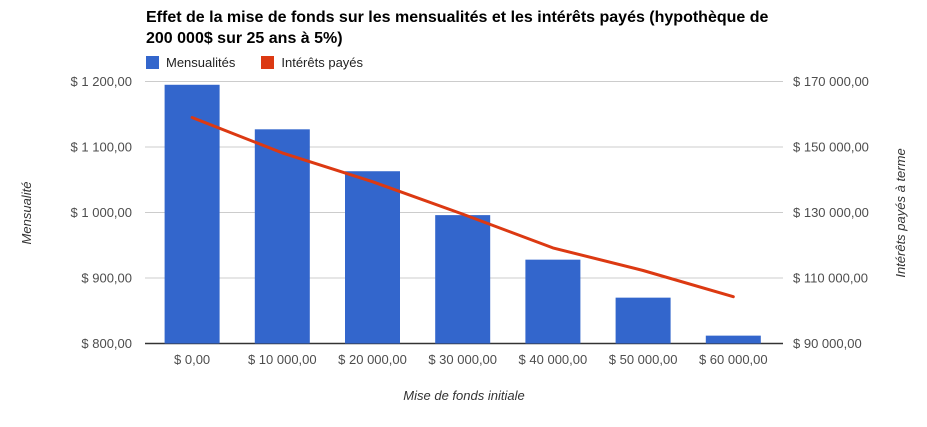 The height and width of the screenshot is (427, 927). What do you see at coordinates (101, 212) in the screenshot?
I see `left-axis-tick-label: $ 1 000,00` at bounding box center [101, 212].